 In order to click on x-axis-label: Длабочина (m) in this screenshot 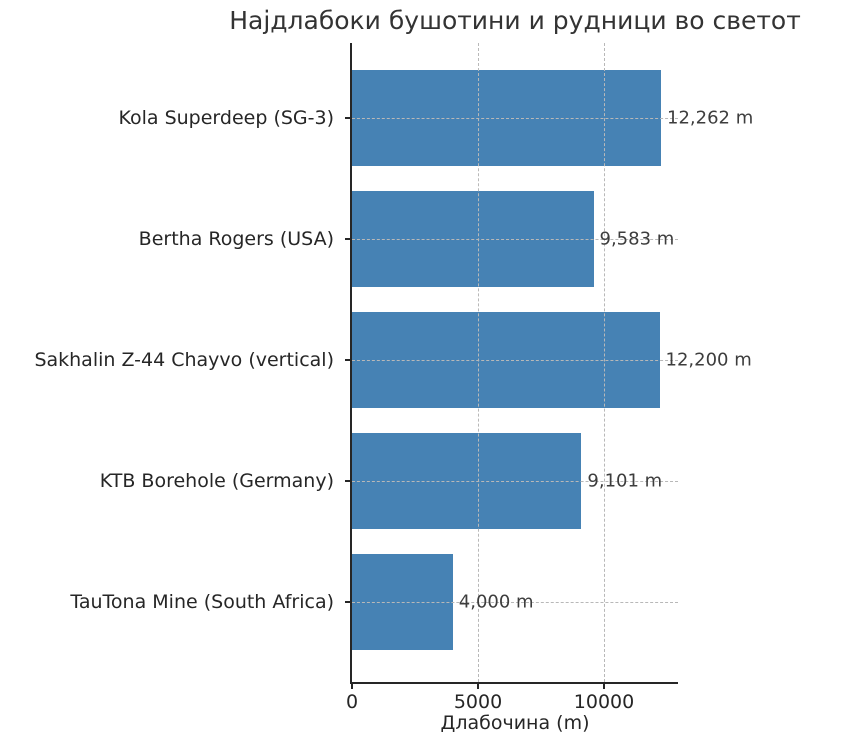, I will do `click(515, 723)`.